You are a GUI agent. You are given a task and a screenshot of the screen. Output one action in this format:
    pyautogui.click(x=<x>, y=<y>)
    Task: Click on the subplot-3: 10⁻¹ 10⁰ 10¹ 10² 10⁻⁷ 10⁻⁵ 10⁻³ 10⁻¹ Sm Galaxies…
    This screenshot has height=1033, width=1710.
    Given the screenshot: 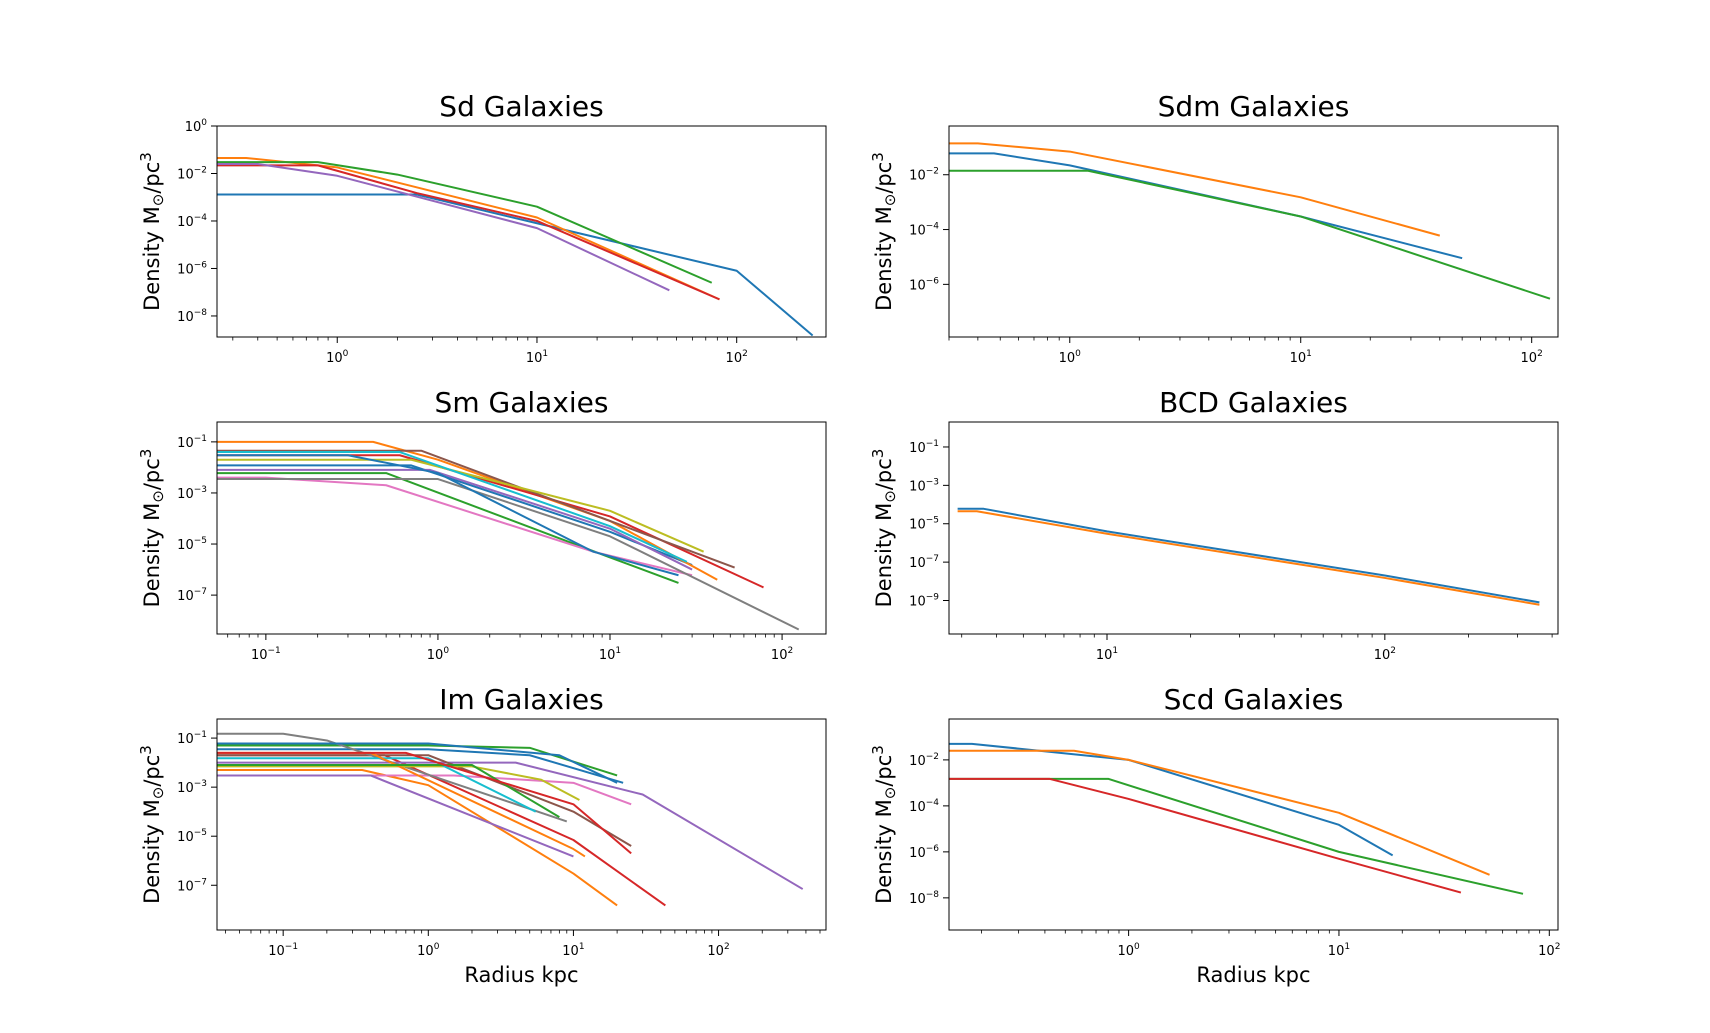 What is the action you would take?
    pyautogui.click(x=482, y=524)
    